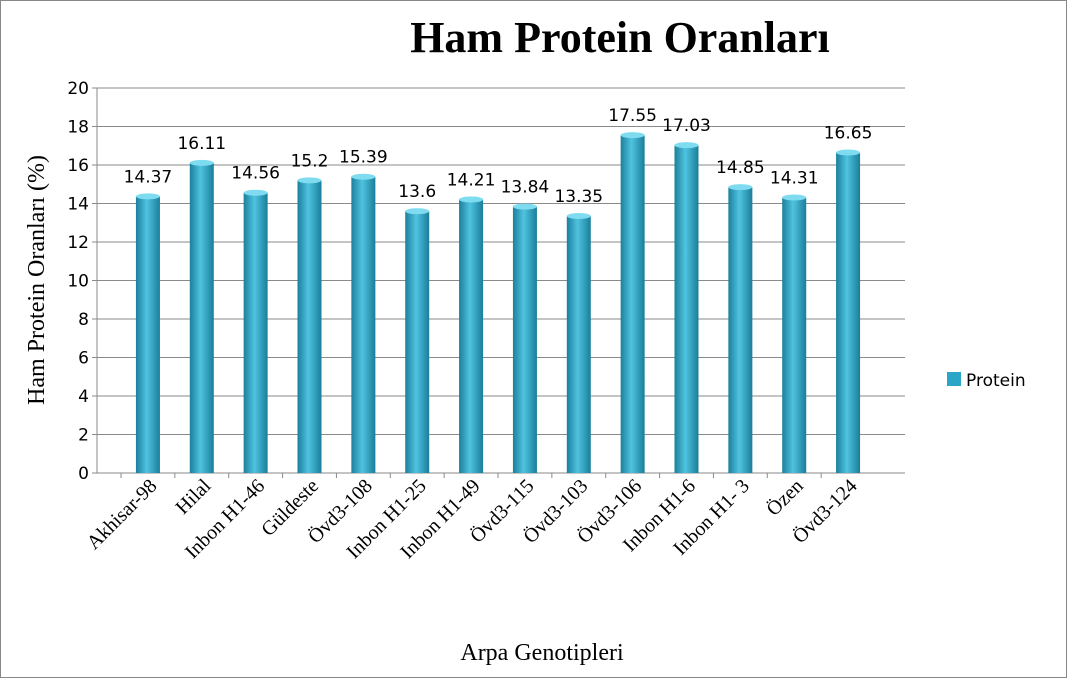 The height and width of the screenshot is (678, 1067). Describe the element at coordinates (686, 126) in the screenshot. I see `data-label: 17.03` at that location.